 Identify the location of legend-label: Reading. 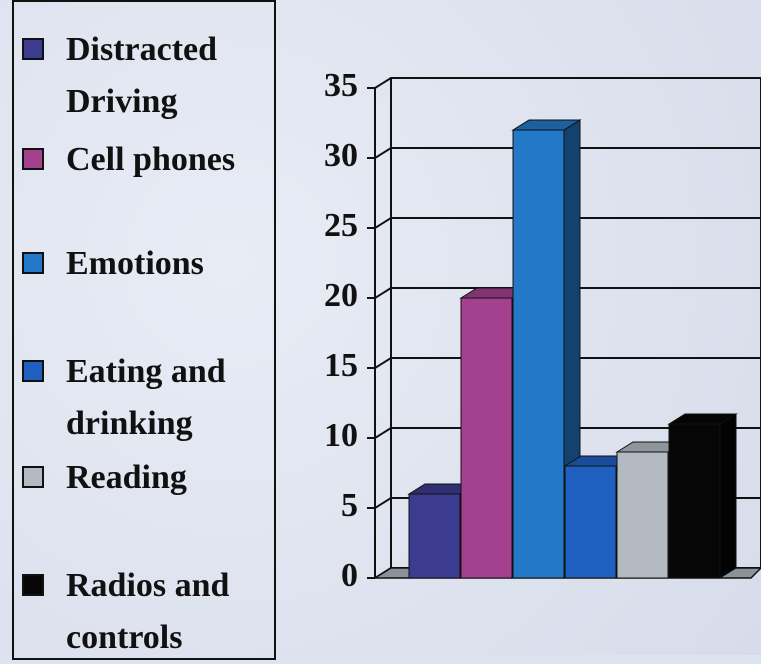
(126, 477).